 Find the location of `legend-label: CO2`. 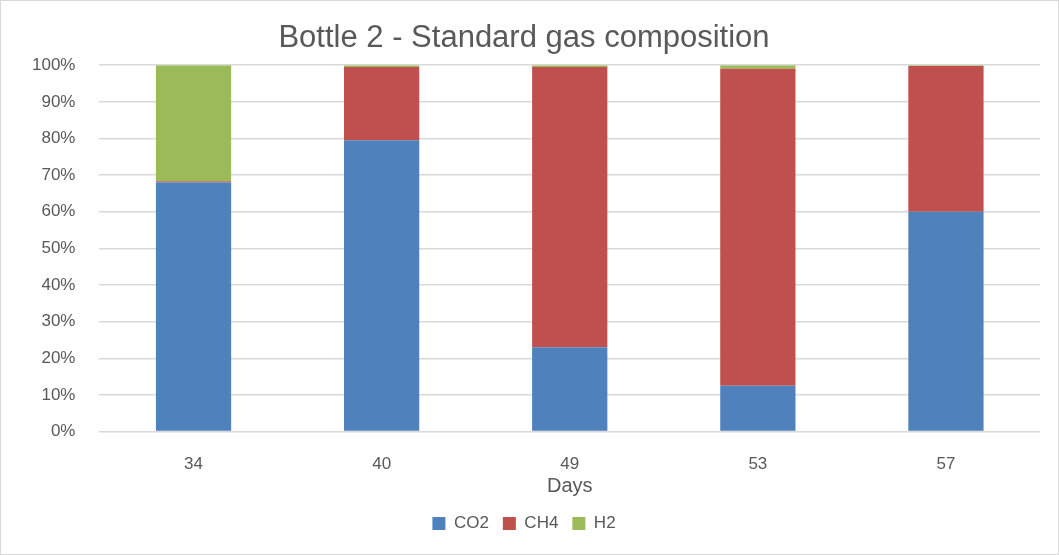

legend-label: CO2 is located at coordinates (471, 523).